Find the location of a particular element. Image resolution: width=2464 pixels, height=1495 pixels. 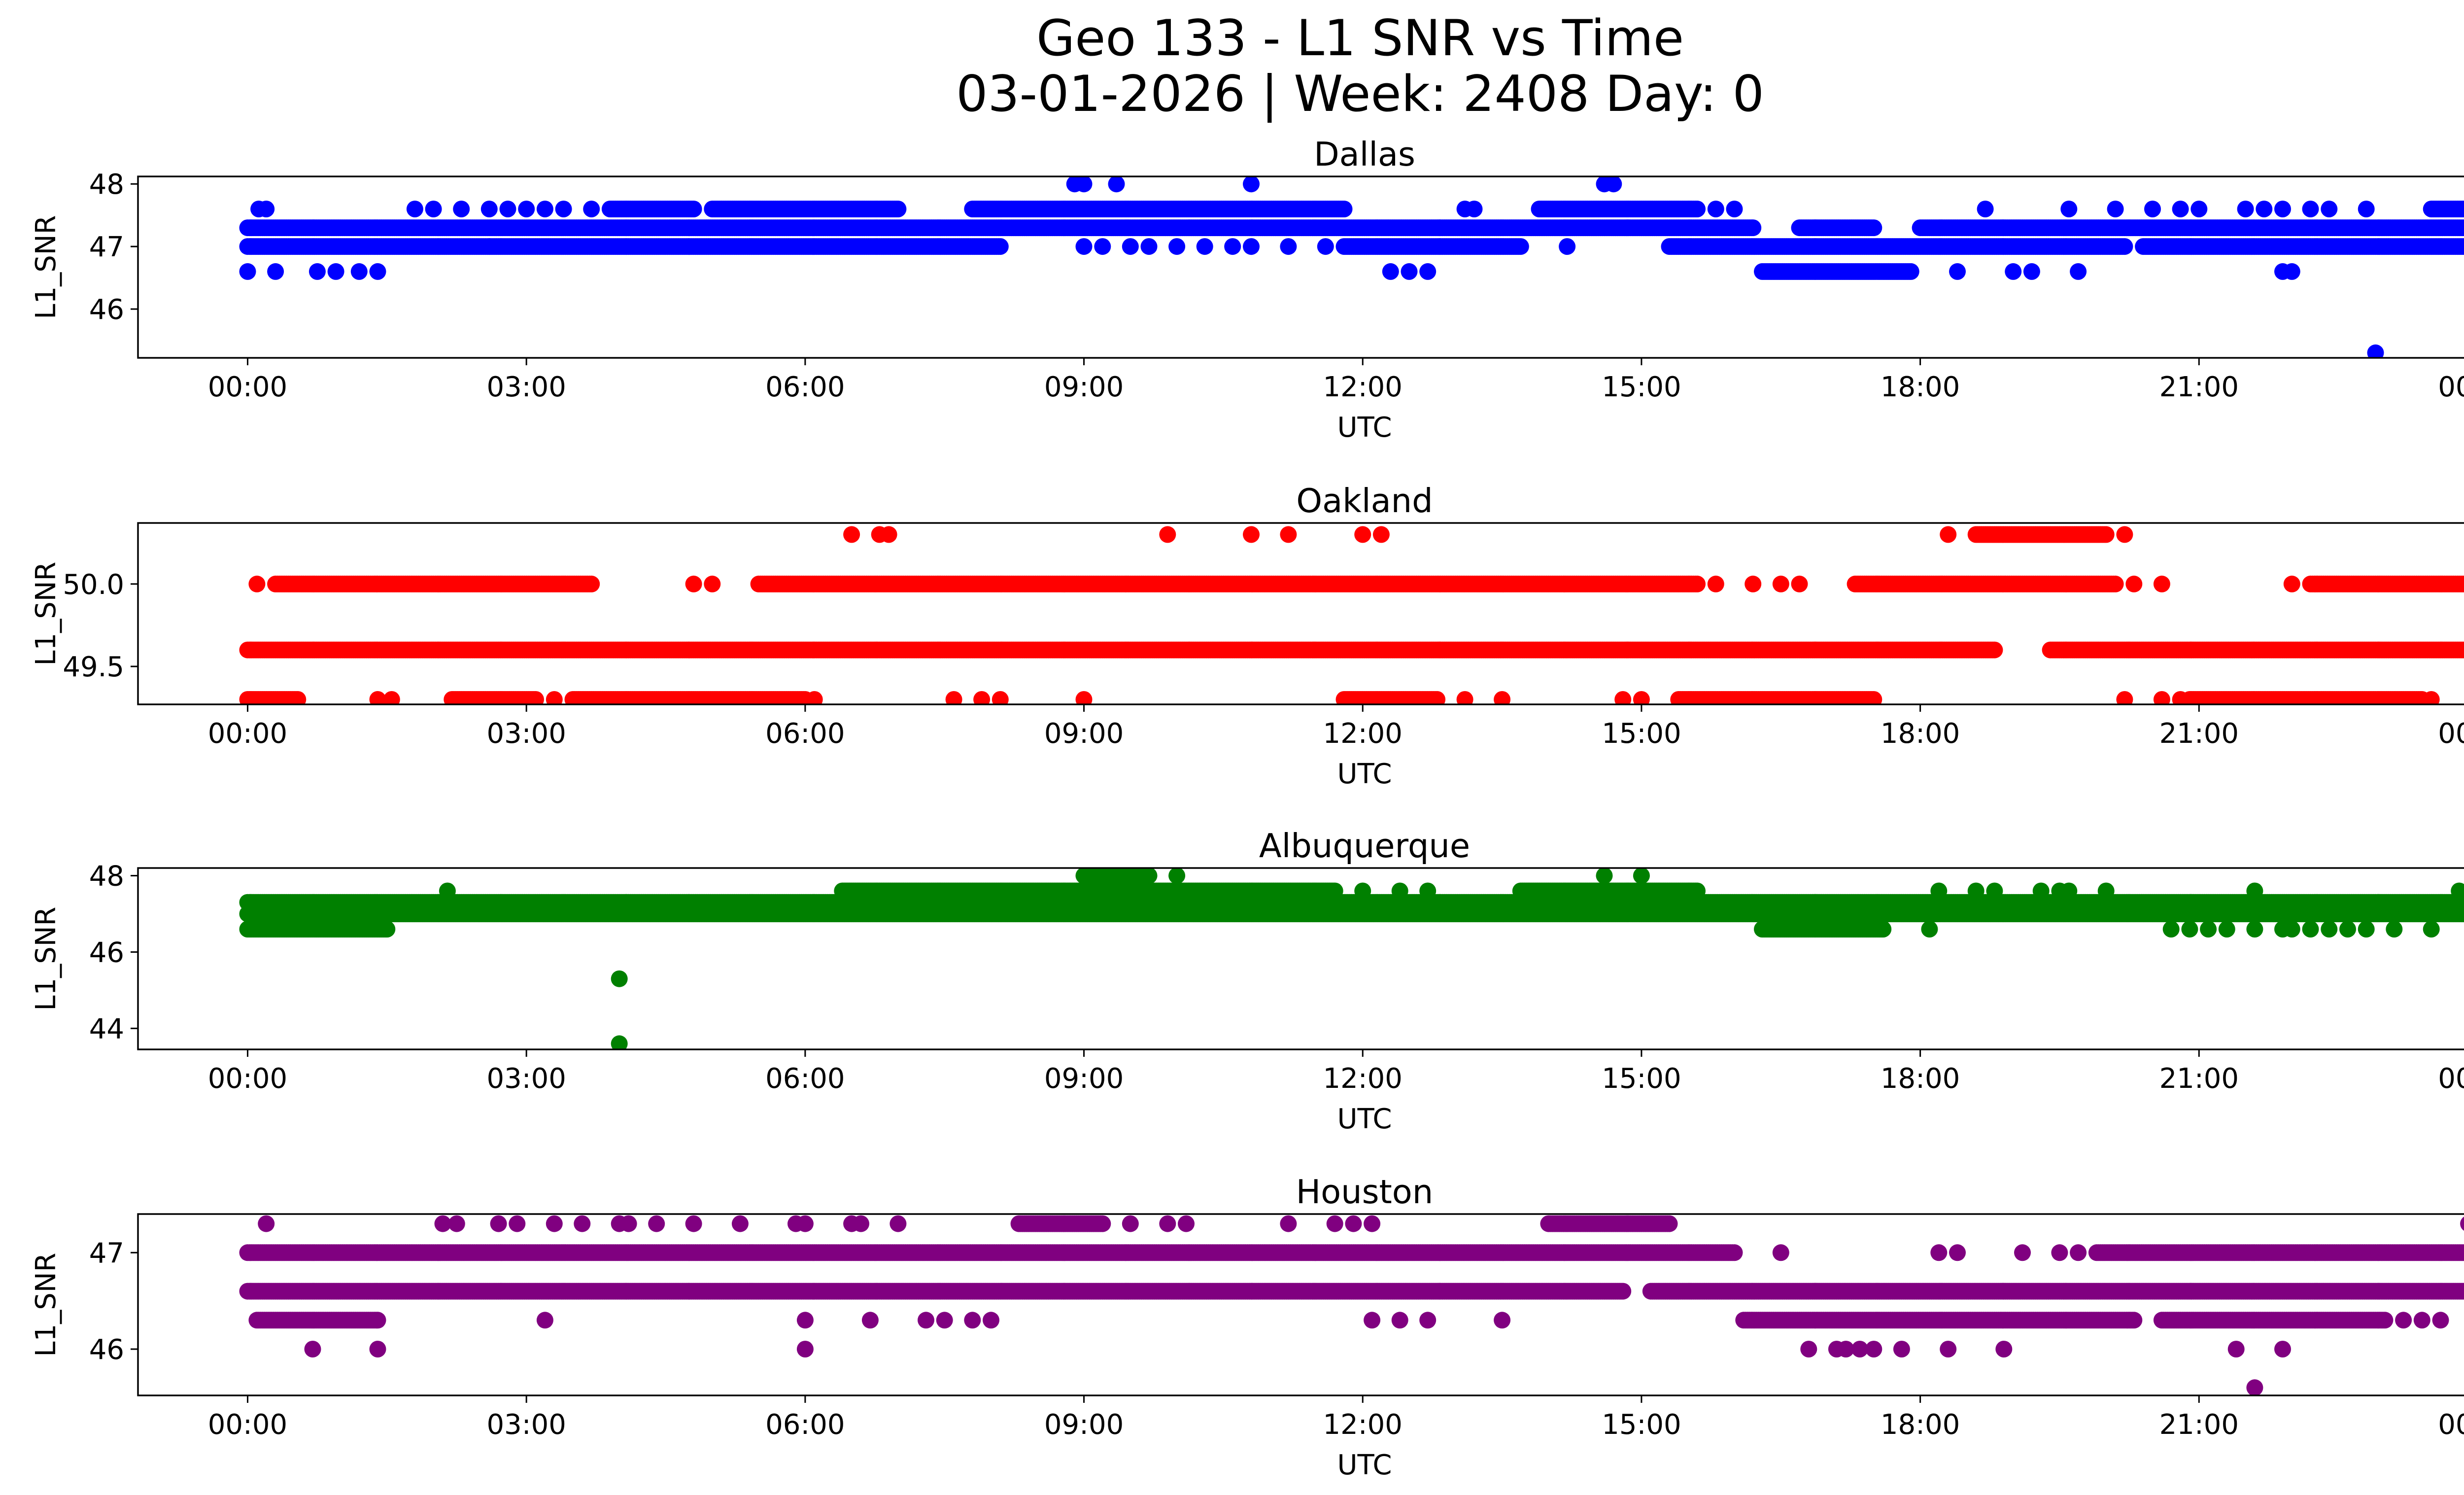

subplot-title: Oakland is located at coordinates (1364, 501).